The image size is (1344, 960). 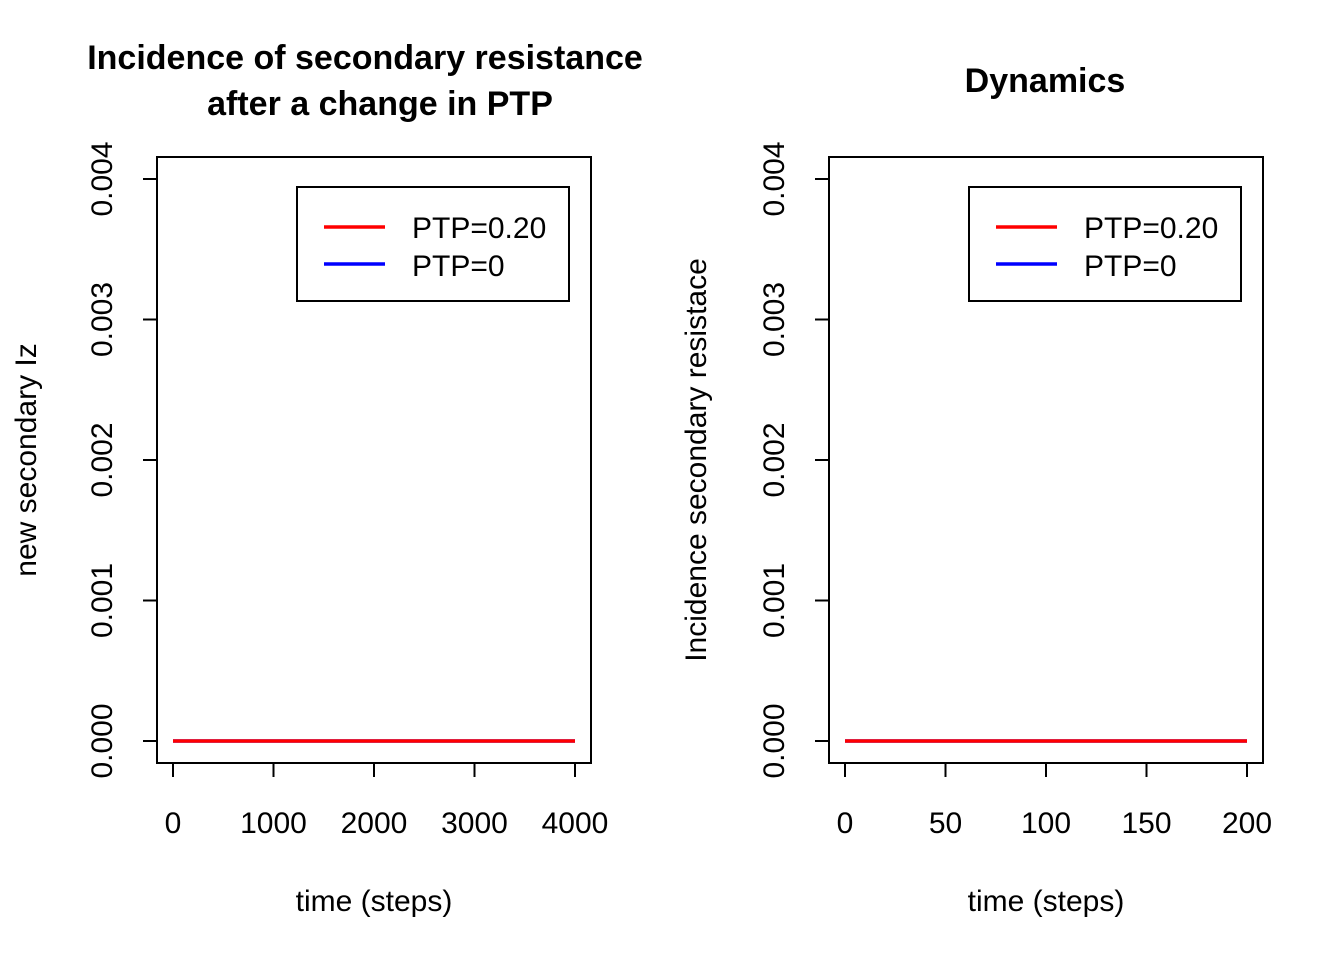 What do you see at coordinates (696, 460) in the screenshot?
I see `y-axis-label: Incidence secondary resistace` at bounding box center [696, 460].